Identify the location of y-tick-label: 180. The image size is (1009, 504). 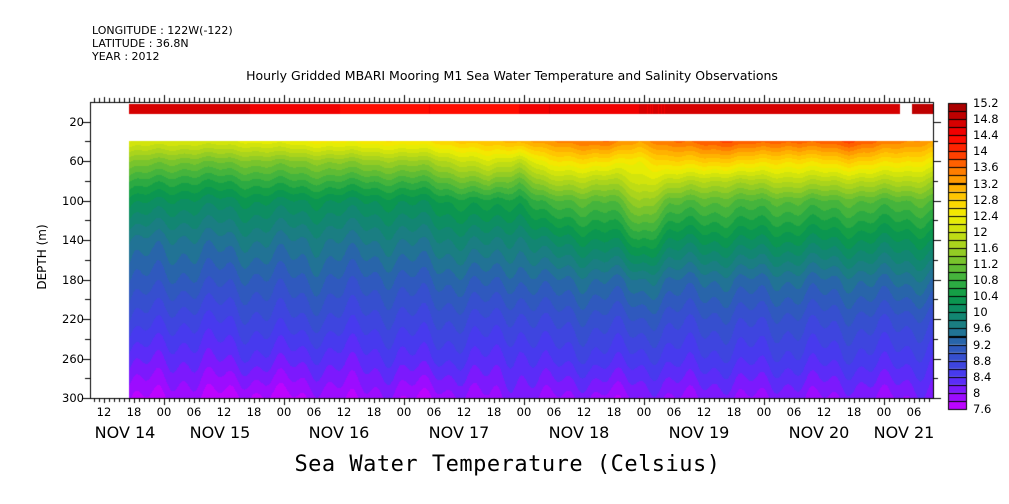
(73, 279).